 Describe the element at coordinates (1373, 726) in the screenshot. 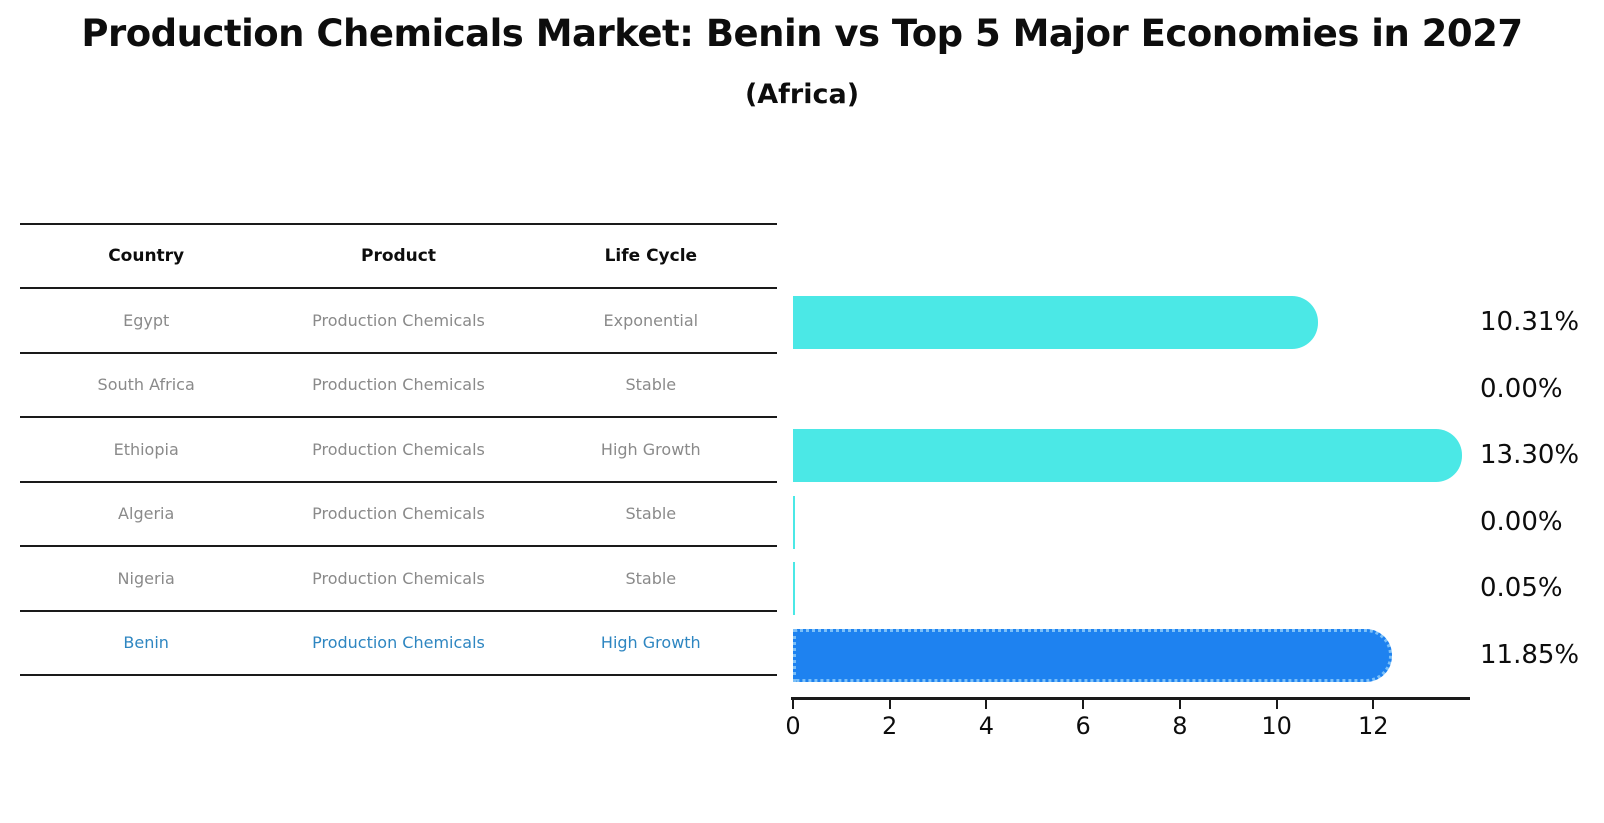

I see `x-tick-label: 12` at that location.